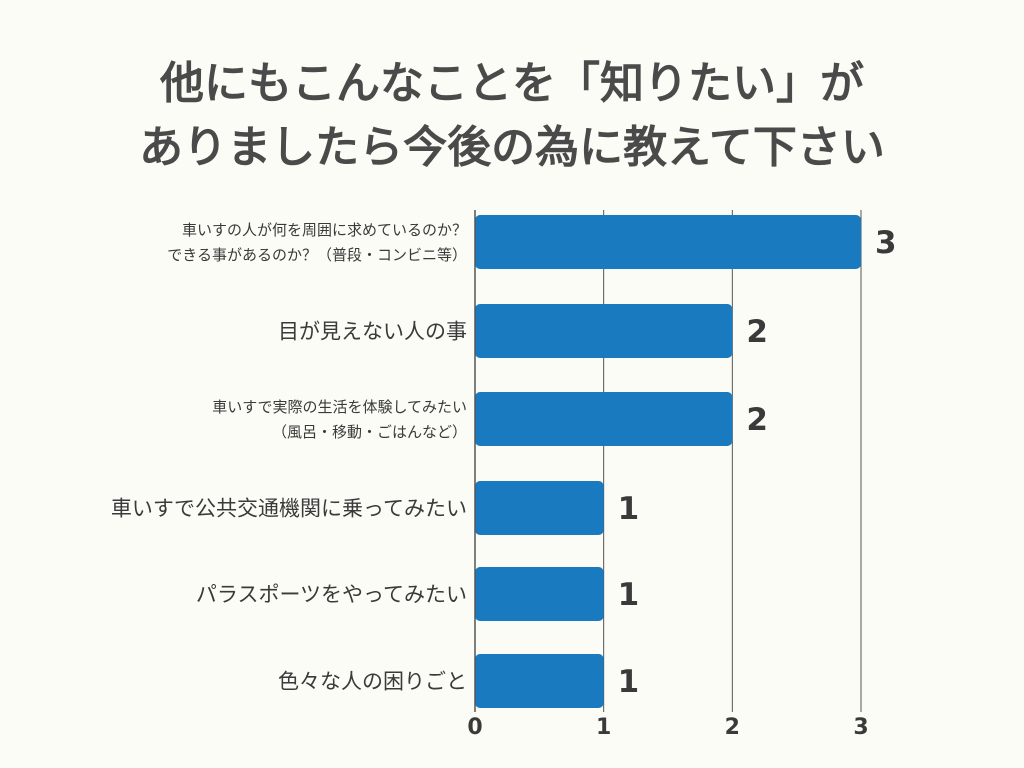 The image size is (1024, 768). Describe the element at coordinates (324, 230) in the screenshot. I see `category-label: 車いすの人が何を周囲に求めているのか？` at that location.